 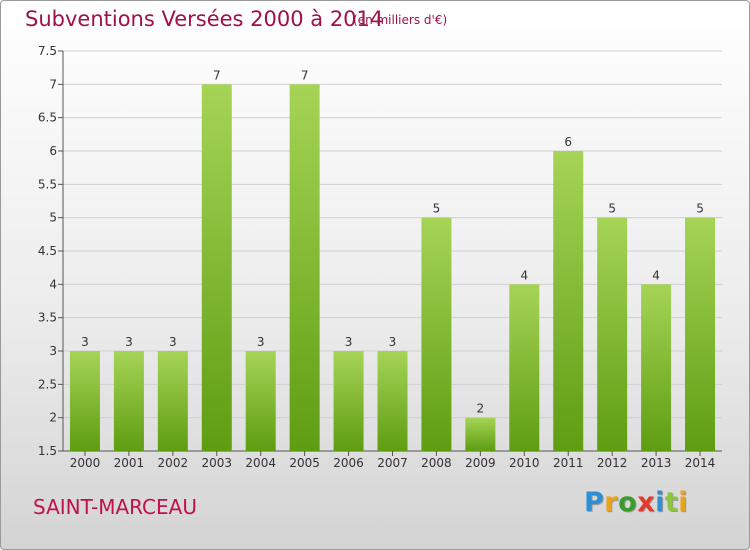 What do you see at coordinates (47, 451) in the screenshot?
I see `y-tick-label: 1.5` at bounding box center [47, 451].